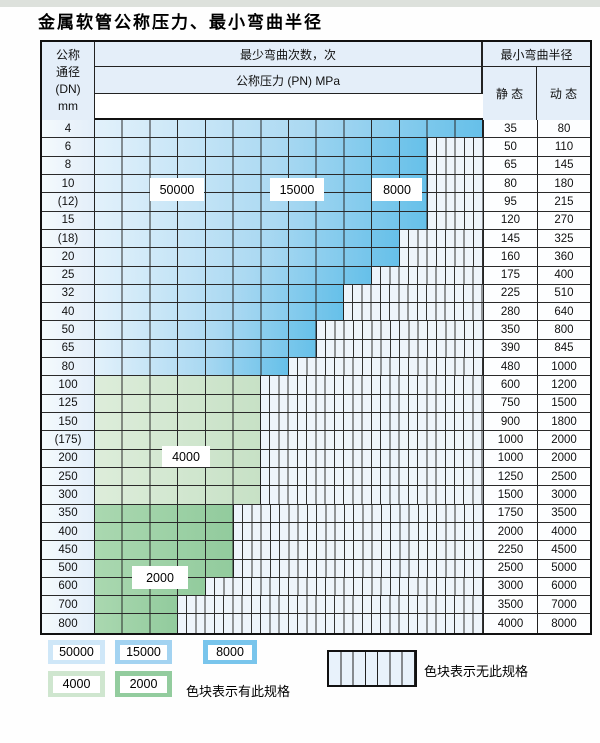 The image size is (600, 743). What do you see at coordinates (509, 238) in the screenshot?
I see `static-radius-cell: 145` at bounding box center [509, 238].